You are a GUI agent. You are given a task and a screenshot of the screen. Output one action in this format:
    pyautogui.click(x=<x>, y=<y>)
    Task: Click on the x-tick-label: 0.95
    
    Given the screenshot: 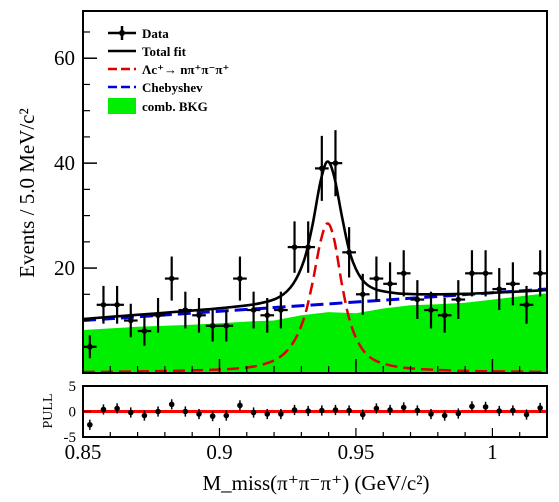 What is the action you would take?
    pyautogui.click(x=356, y=452)
    